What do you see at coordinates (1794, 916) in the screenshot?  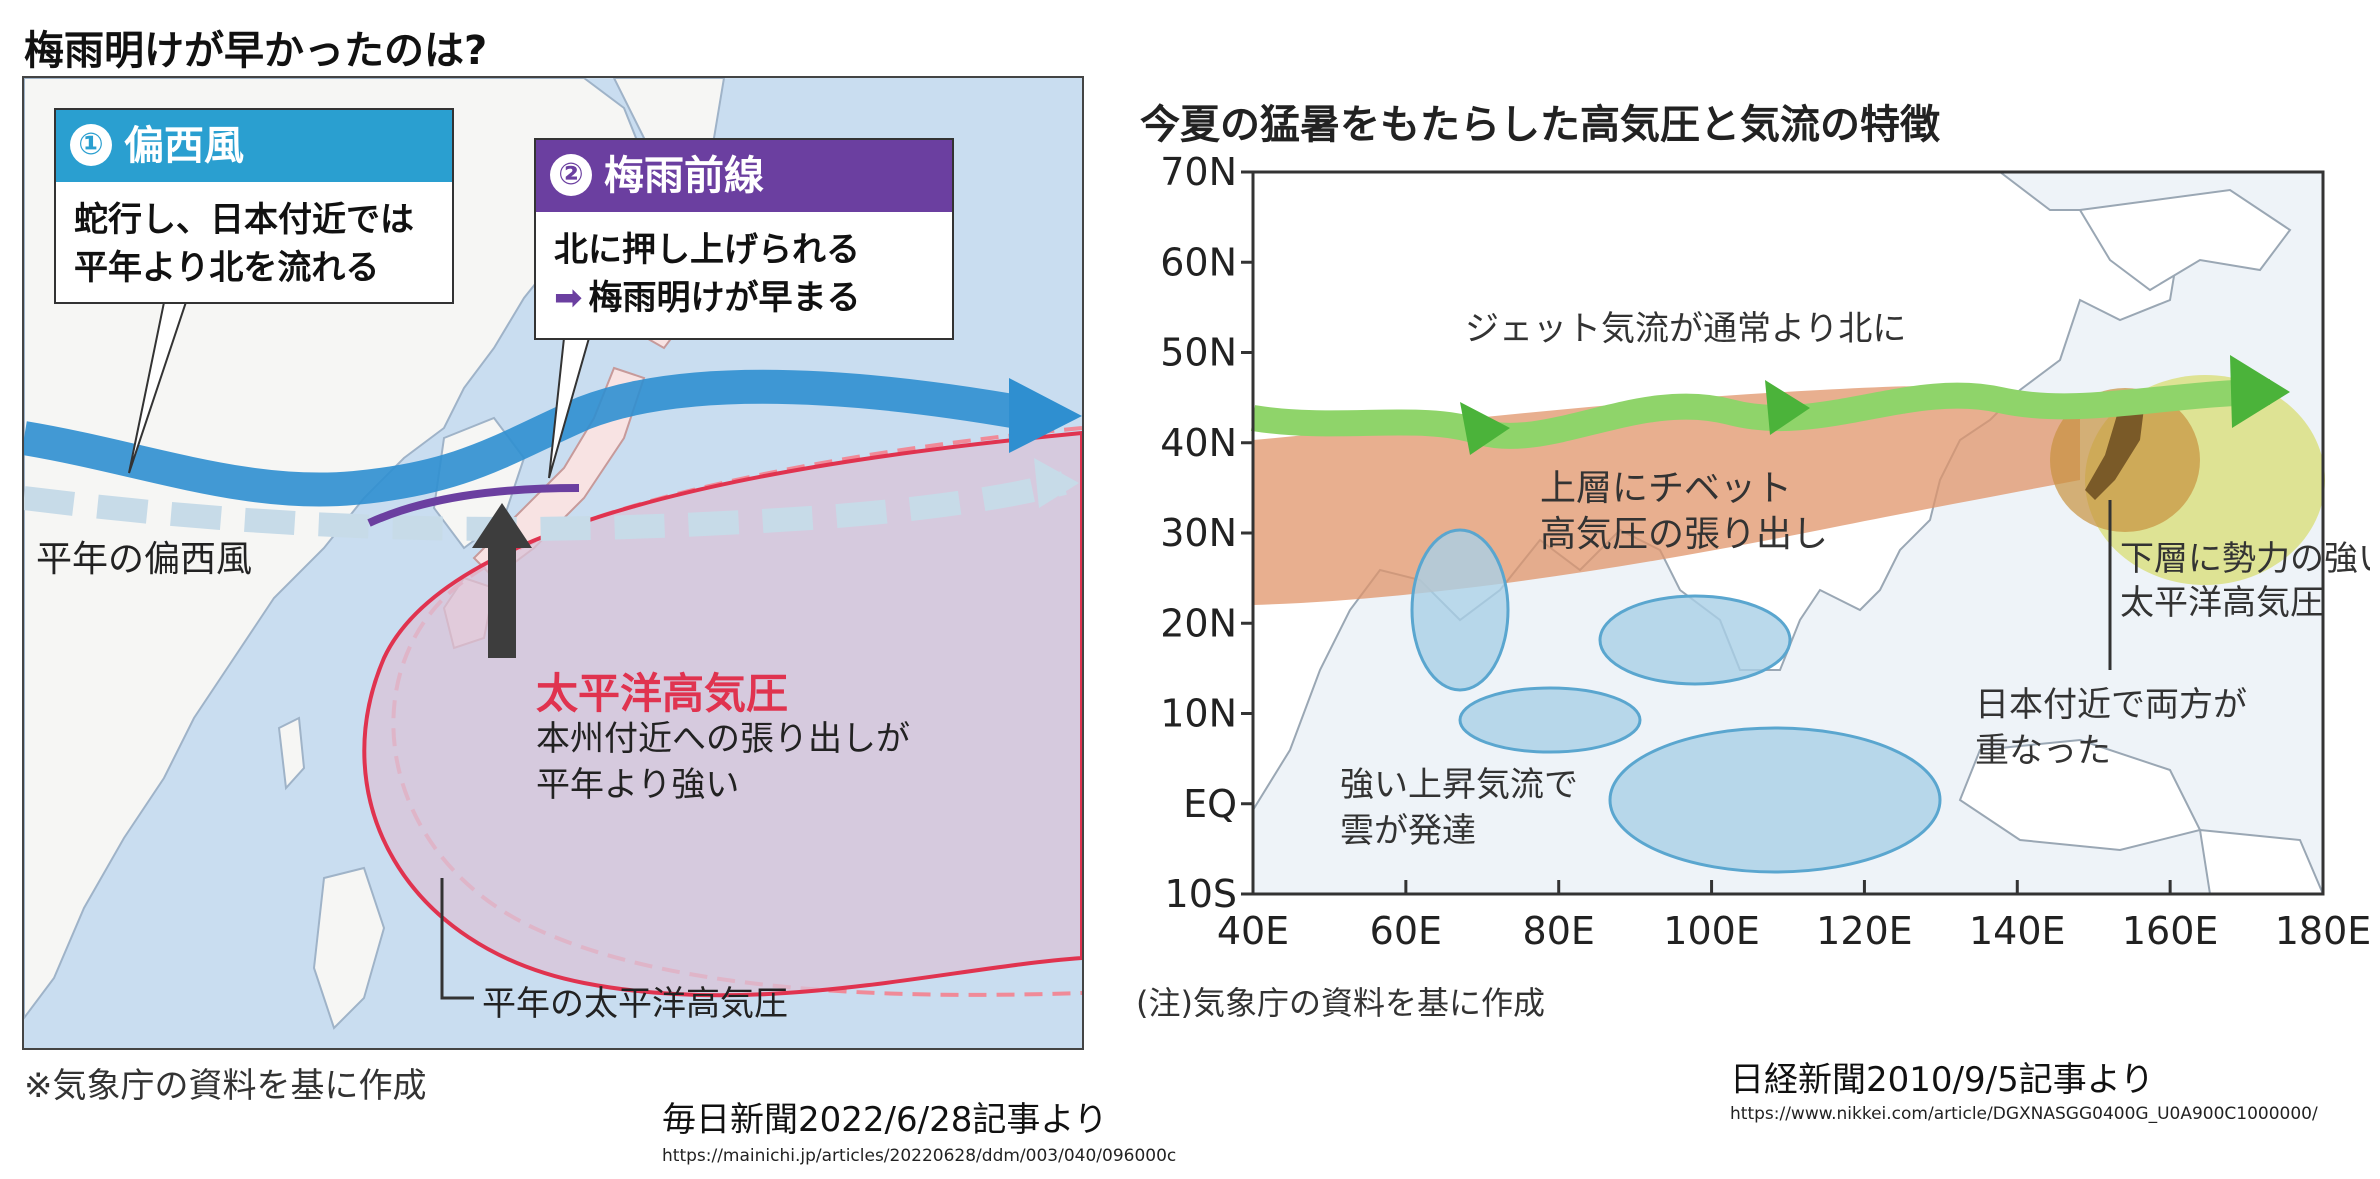 I see `longitude-axis: 40E 60E 80E 100E 120E 140E 160E 180E` at bounding box center [1794, 916].